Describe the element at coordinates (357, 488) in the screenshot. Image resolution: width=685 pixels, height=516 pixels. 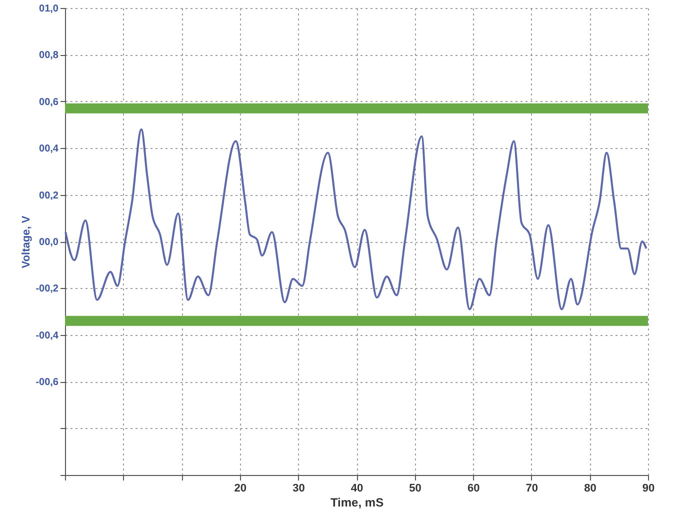
I see `x-tick-label: 40` at that location.